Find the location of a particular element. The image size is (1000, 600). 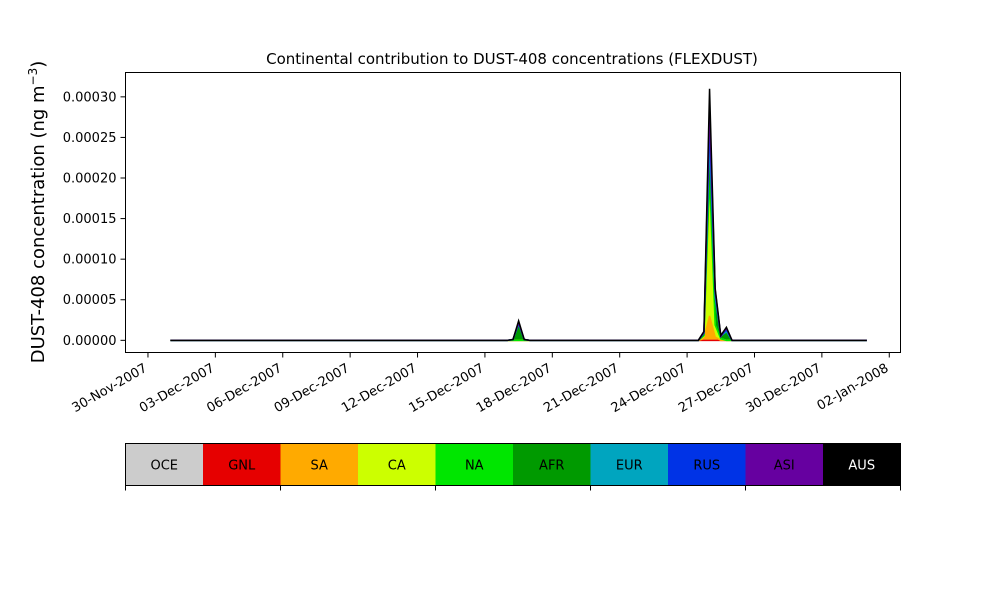

legend-label-ca: CA is located at coordinates (397, 466).